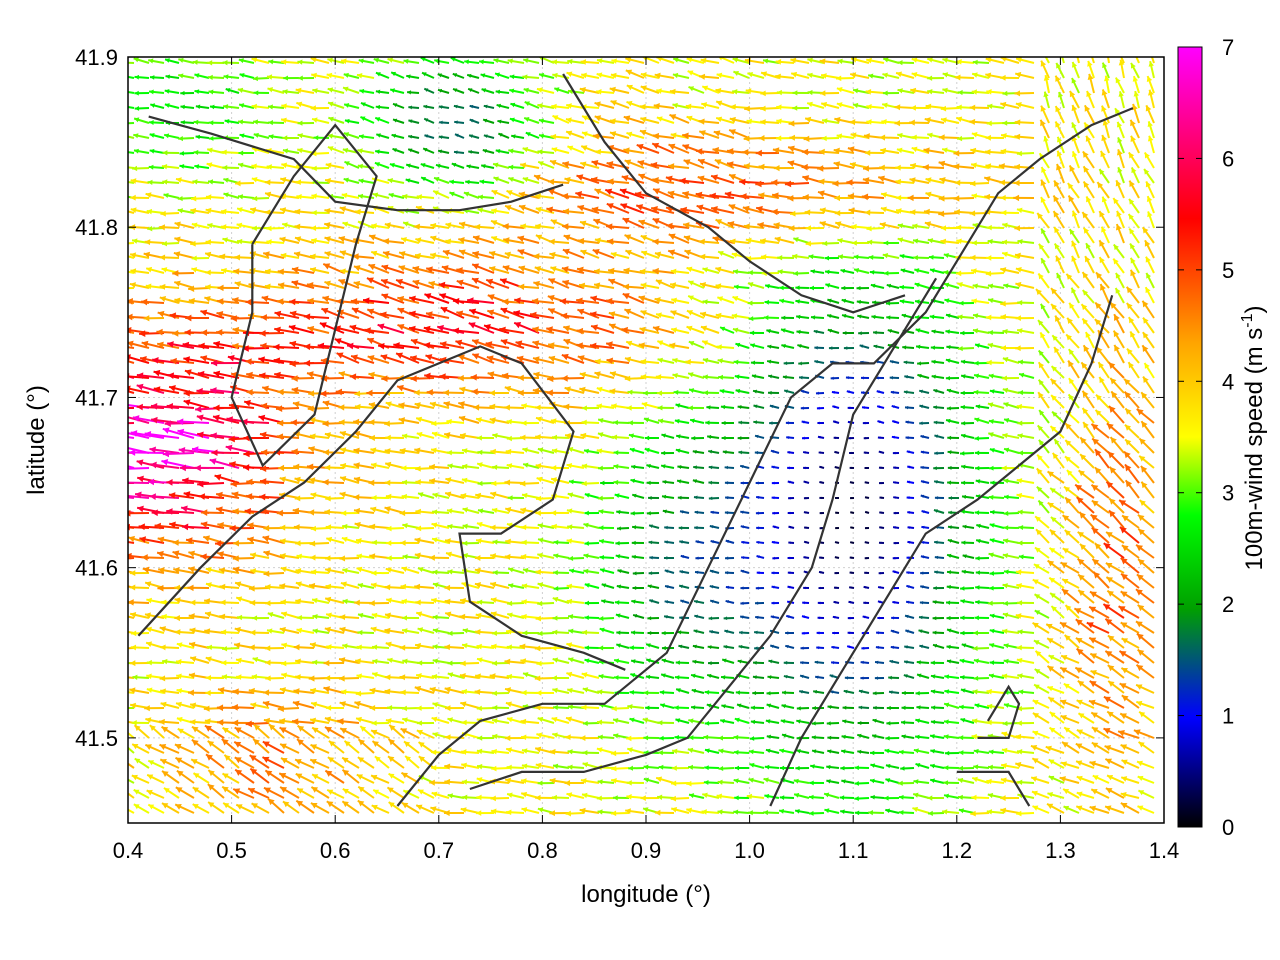 This screenshot has width=1280, height=960. What do you see at coordinates (542, 850) in the screenshot?
I see `x-tick-label: 0.8` at bounding box center [542, 850].